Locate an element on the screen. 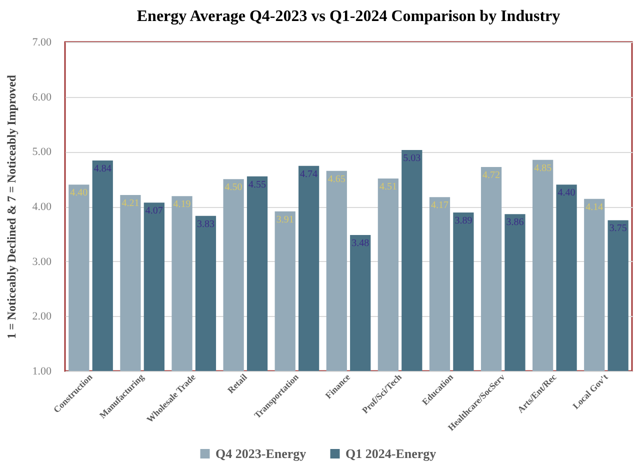  chart-title: Energy Average Q4-2023 vs Q1-2024 Comparison by Industry is located at coordinates (348, 16).